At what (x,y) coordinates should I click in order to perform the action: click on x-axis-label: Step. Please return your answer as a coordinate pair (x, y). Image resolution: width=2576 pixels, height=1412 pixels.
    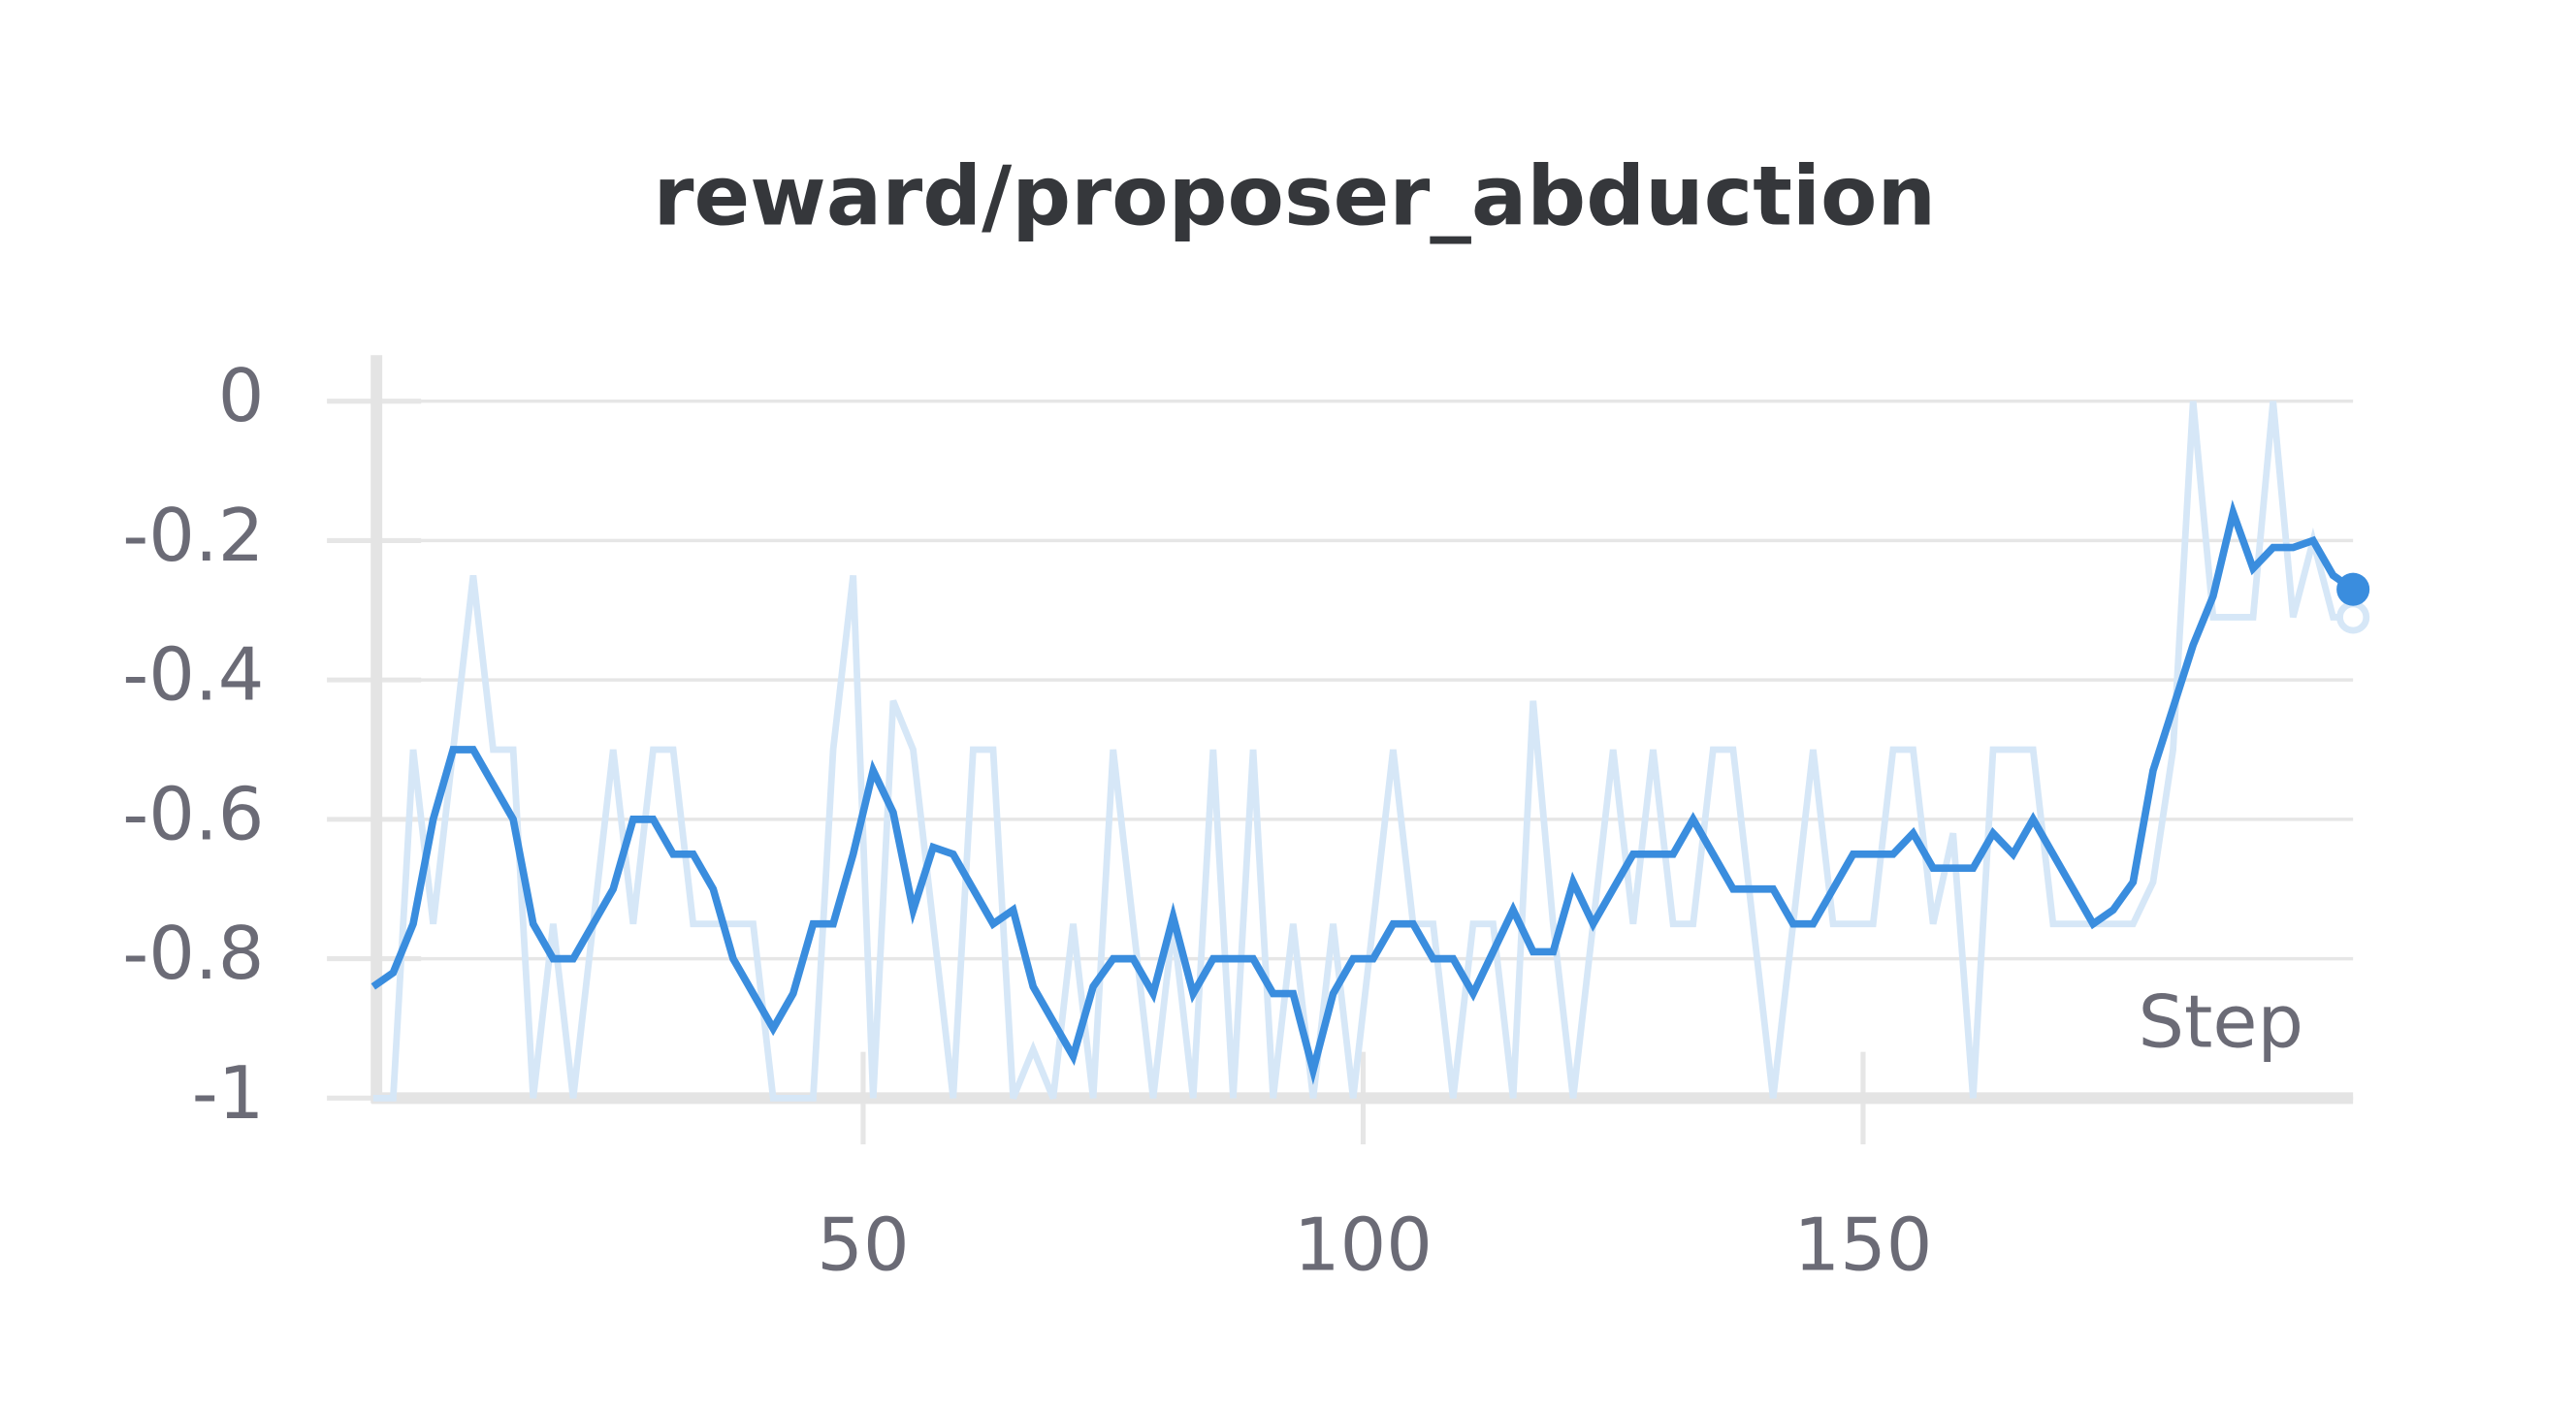
    Looking at the image, I should click on (2221, 1022).